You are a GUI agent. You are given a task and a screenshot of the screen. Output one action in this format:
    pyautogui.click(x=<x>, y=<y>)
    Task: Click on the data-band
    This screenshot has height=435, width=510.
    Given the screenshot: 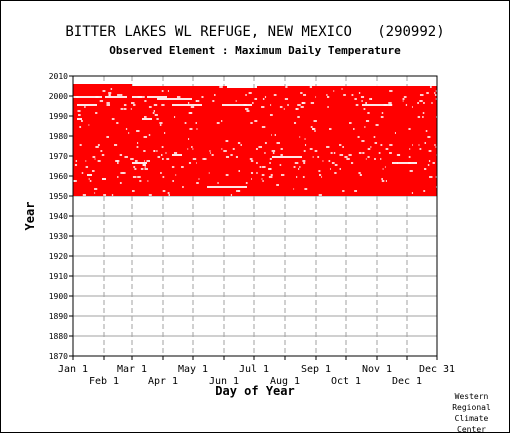 What is the action you would take?
    pyautogui.click(x=242, y=142)
    